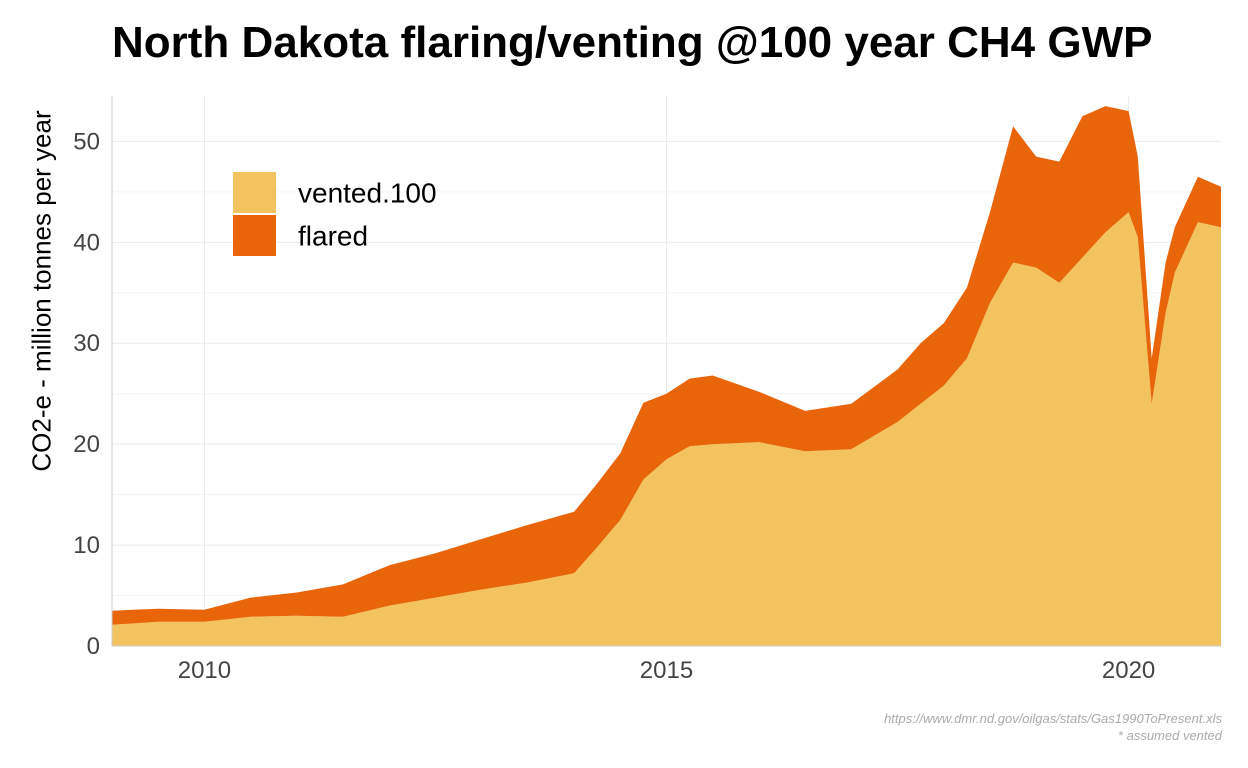  What do you see at coordinates (333, 236) in the screenshot?
I see `legend-label: flared` at bounding box center [333, 236].